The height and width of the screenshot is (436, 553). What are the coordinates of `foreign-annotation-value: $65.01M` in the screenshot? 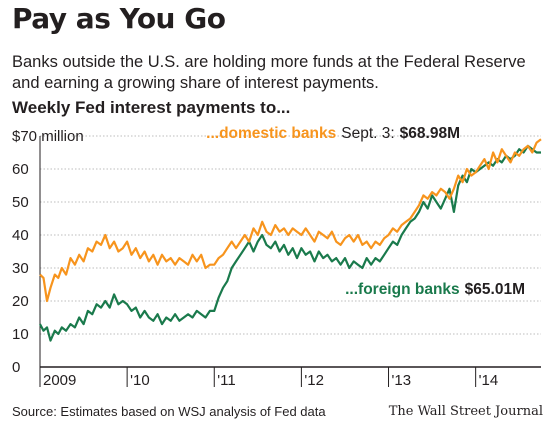 It's located at (495, 289).